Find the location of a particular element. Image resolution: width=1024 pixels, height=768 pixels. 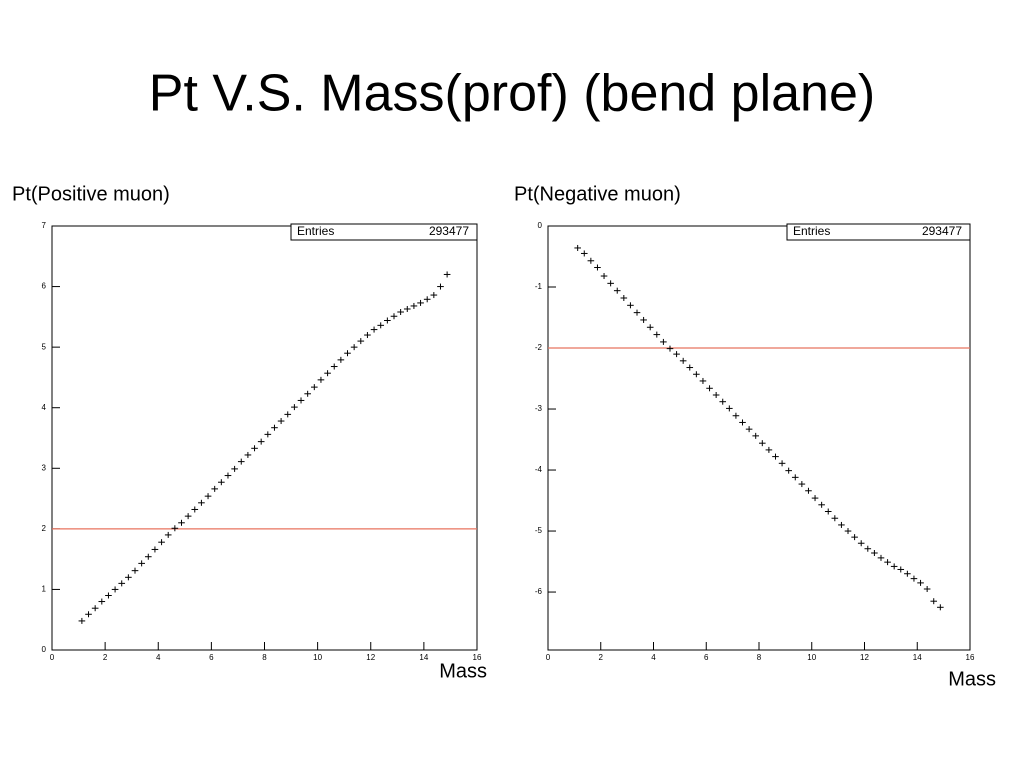

stats-box is located at coordinates (878, 232).